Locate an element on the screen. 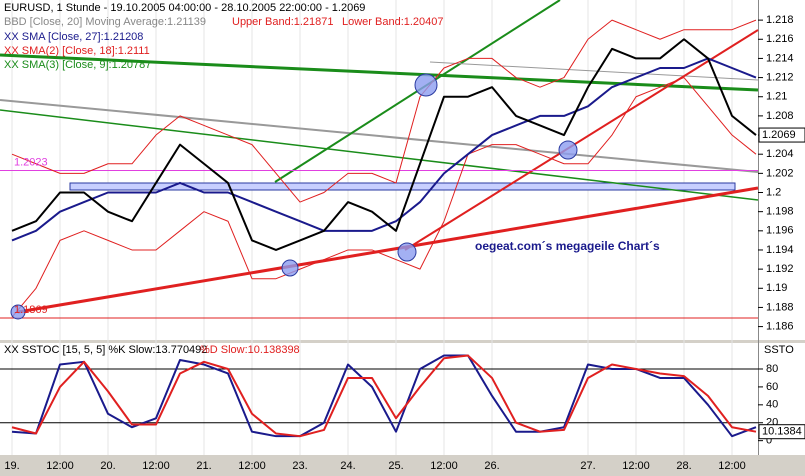 The image size is (805, 476). legend-text: XX SSTOC [15, 5, 5] %K Slow:13.770492 is located at coordinates (105, 350).